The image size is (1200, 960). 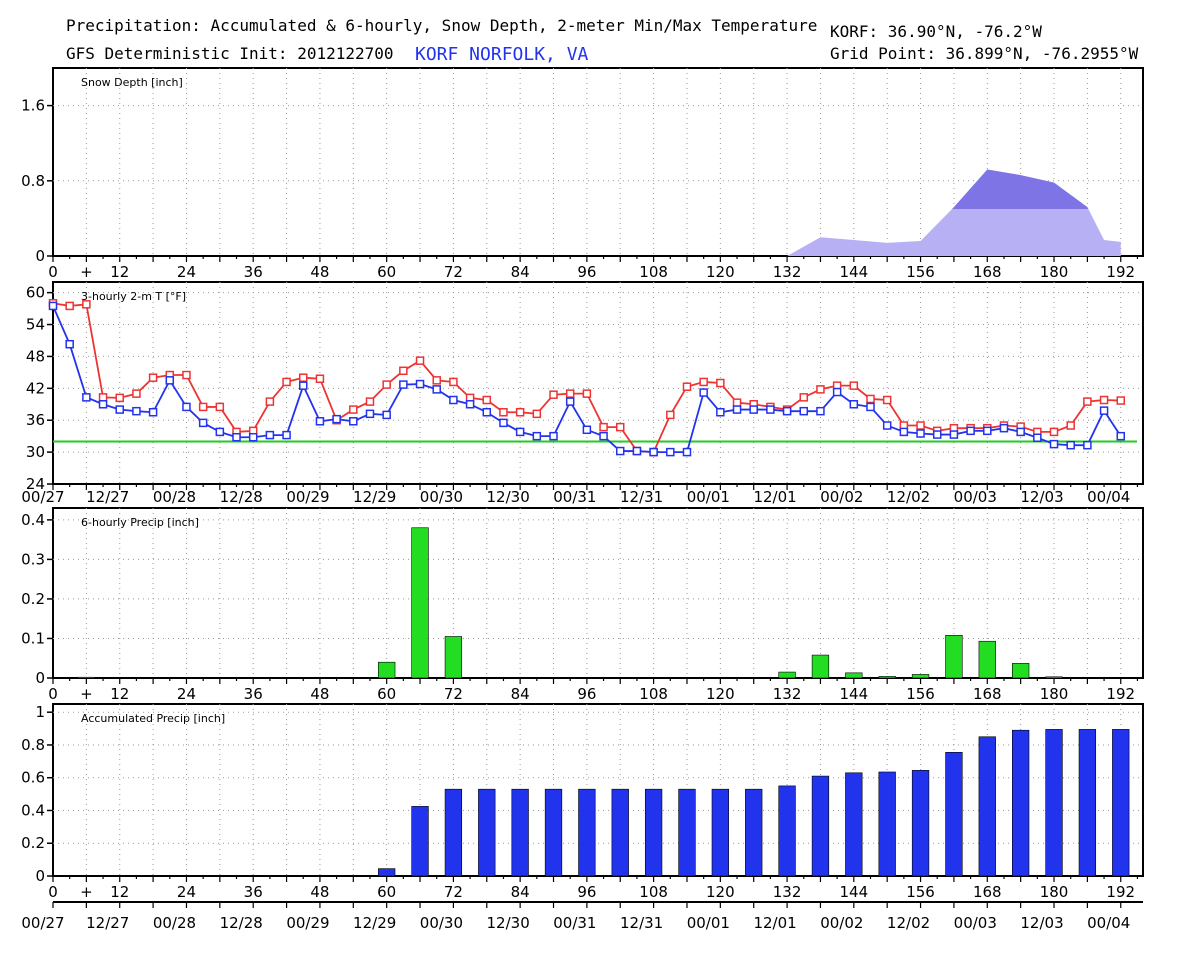 What do you see at coordinates (908, 923) in the screenshot?
I see `date-label: 12/02` at bounding box center [908, 923].